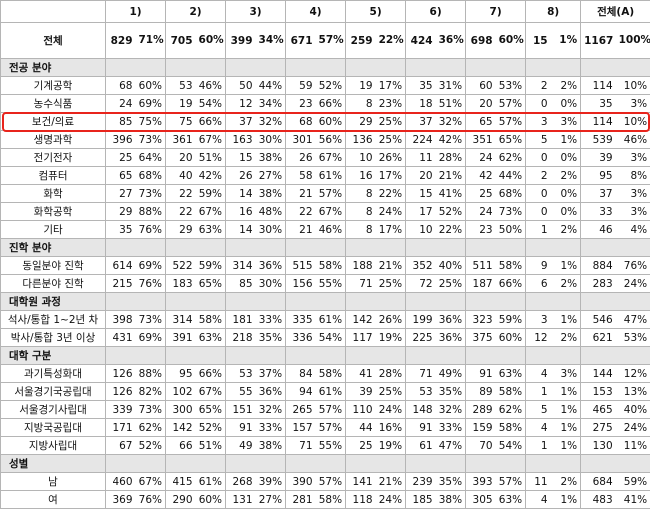 The image size is (650, 511). What do you see at coordinates (53, 499) in the screenshot?
I see `row-label: 여` at bounding box center [53, 499].